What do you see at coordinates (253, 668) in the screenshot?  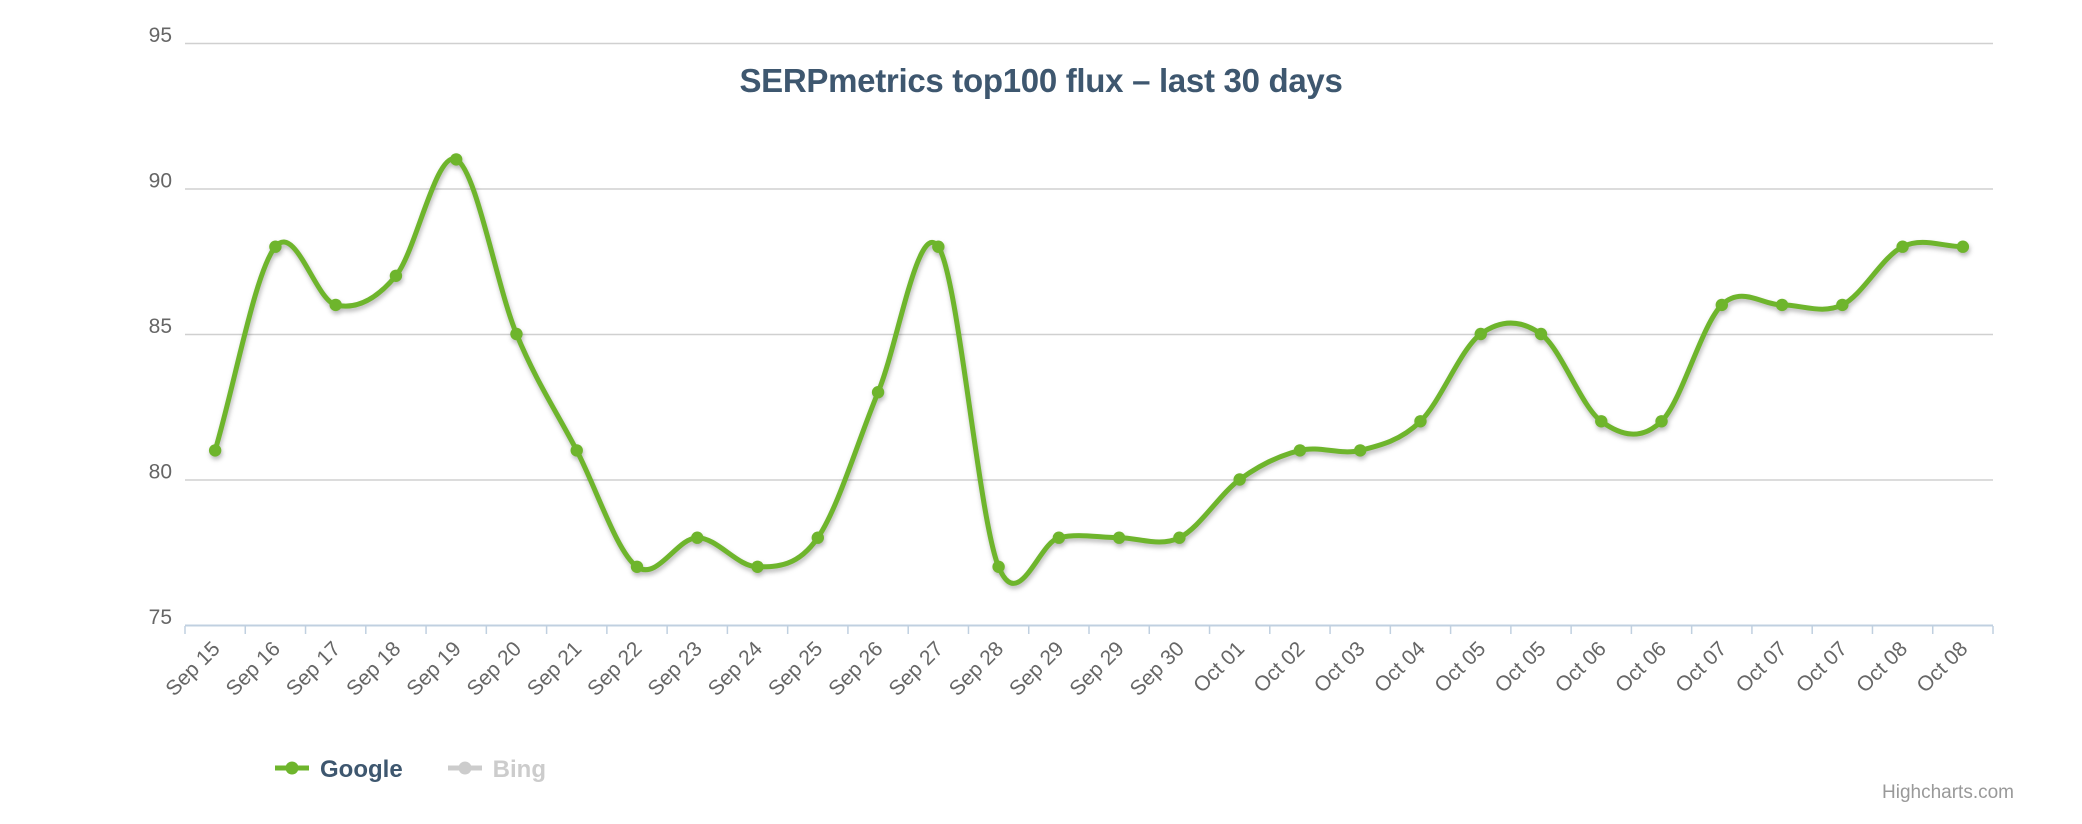 I see `x-axis-label-1: Sep 16` at bounding box center [253, 668].